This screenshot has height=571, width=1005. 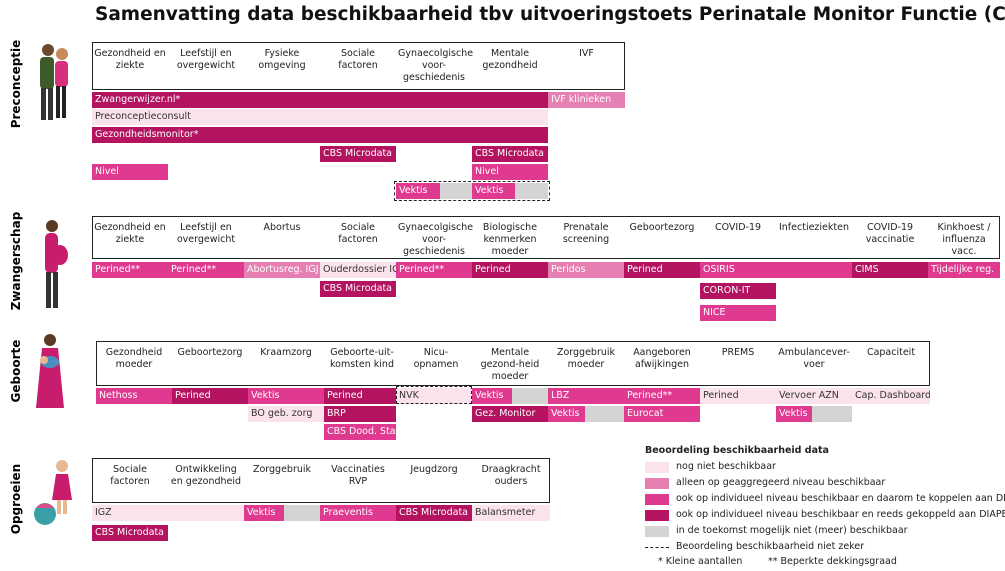 What do you see at coordinates (282, 59) in the screenshot?
I see `column-header: Fysieke omgeving` at bounding box center [282, 59].